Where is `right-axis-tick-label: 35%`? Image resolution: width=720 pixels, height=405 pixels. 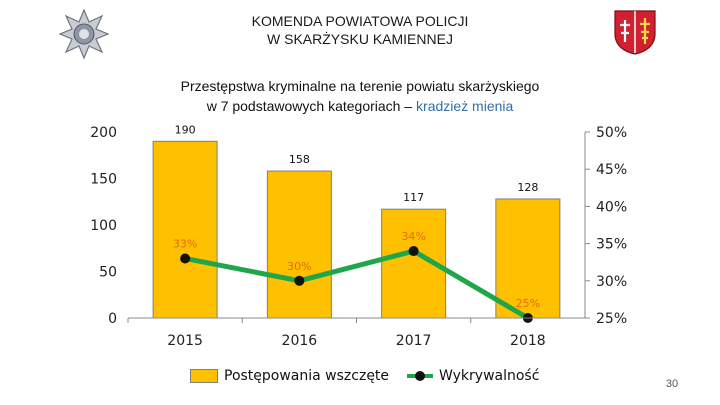 right-axis-tick-label: 35% is located at coordinates (611, 245).